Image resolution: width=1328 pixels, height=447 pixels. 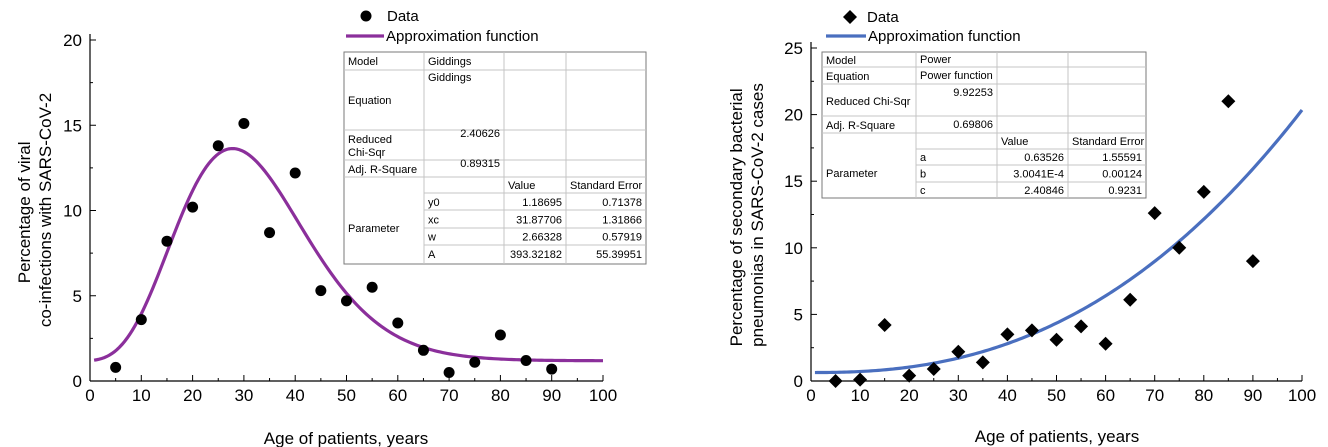 I want to click on left-param-error: 0.57919, so click(x=622, y=238).